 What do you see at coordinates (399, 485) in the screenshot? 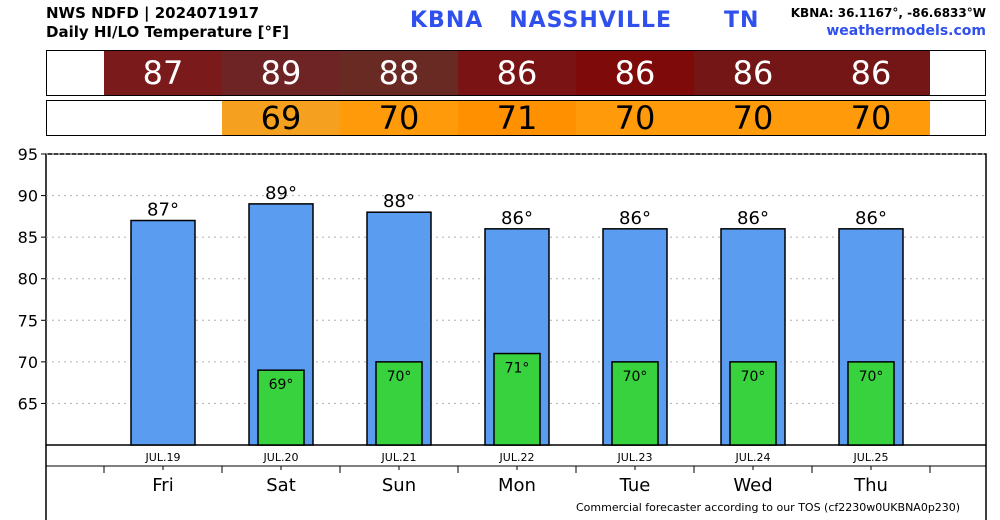
I see `x-day-label: Sun` at bounding box center [399, 485].